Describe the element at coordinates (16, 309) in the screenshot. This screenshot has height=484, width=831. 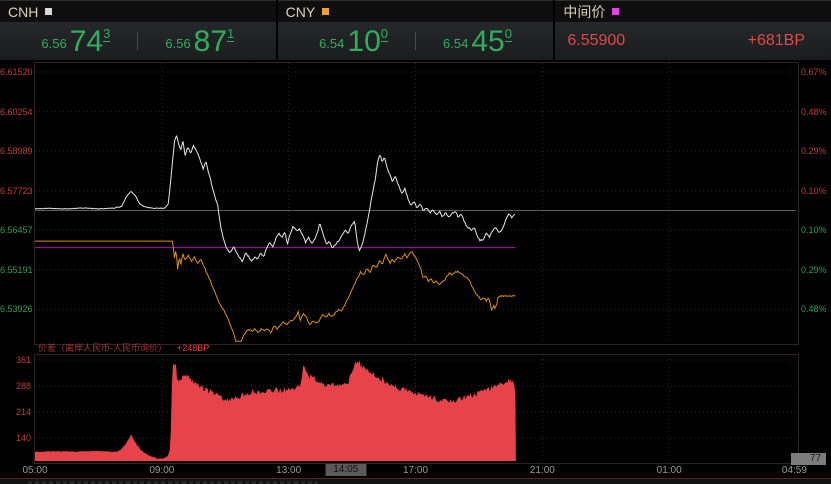
I see `axis-tick-label: 6.53926` at that location.